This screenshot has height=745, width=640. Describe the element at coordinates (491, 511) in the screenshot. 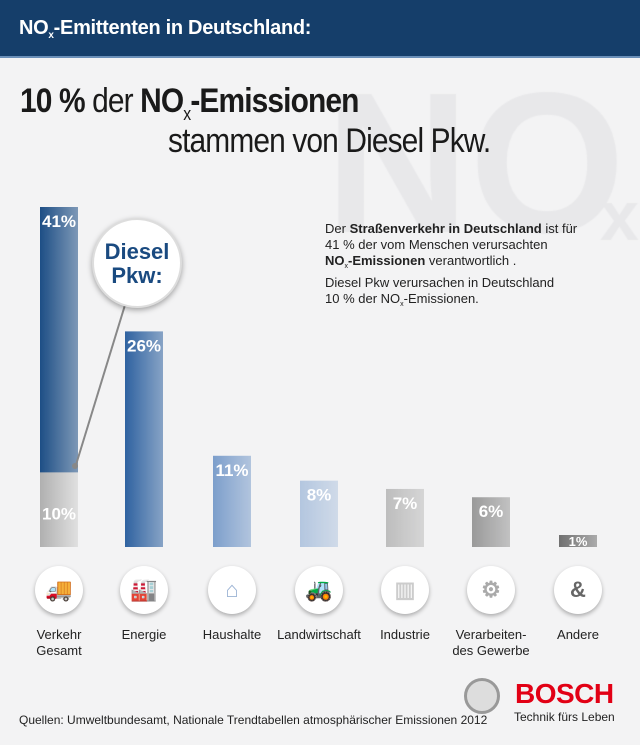

I see `bar-label: 6%` at that location.